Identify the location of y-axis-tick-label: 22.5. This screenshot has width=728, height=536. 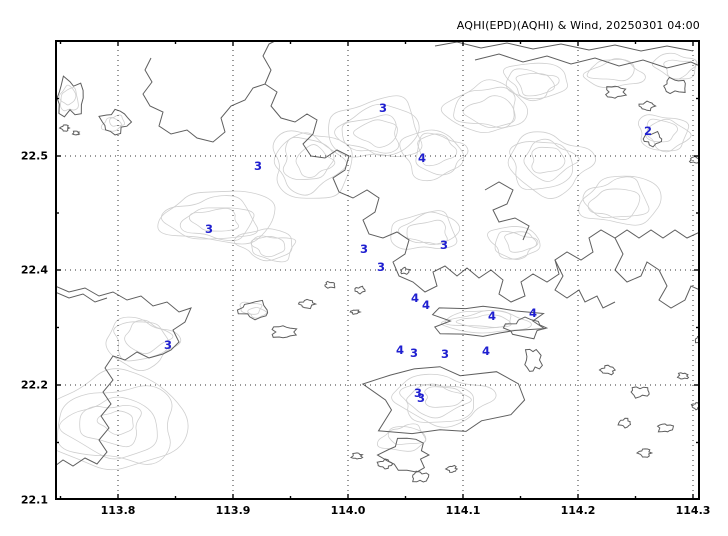
(34, 156).